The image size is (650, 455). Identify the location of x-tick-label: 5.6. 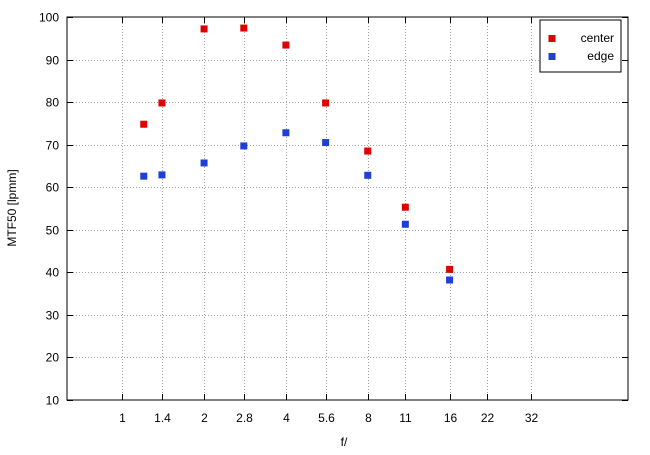
(326, 418).